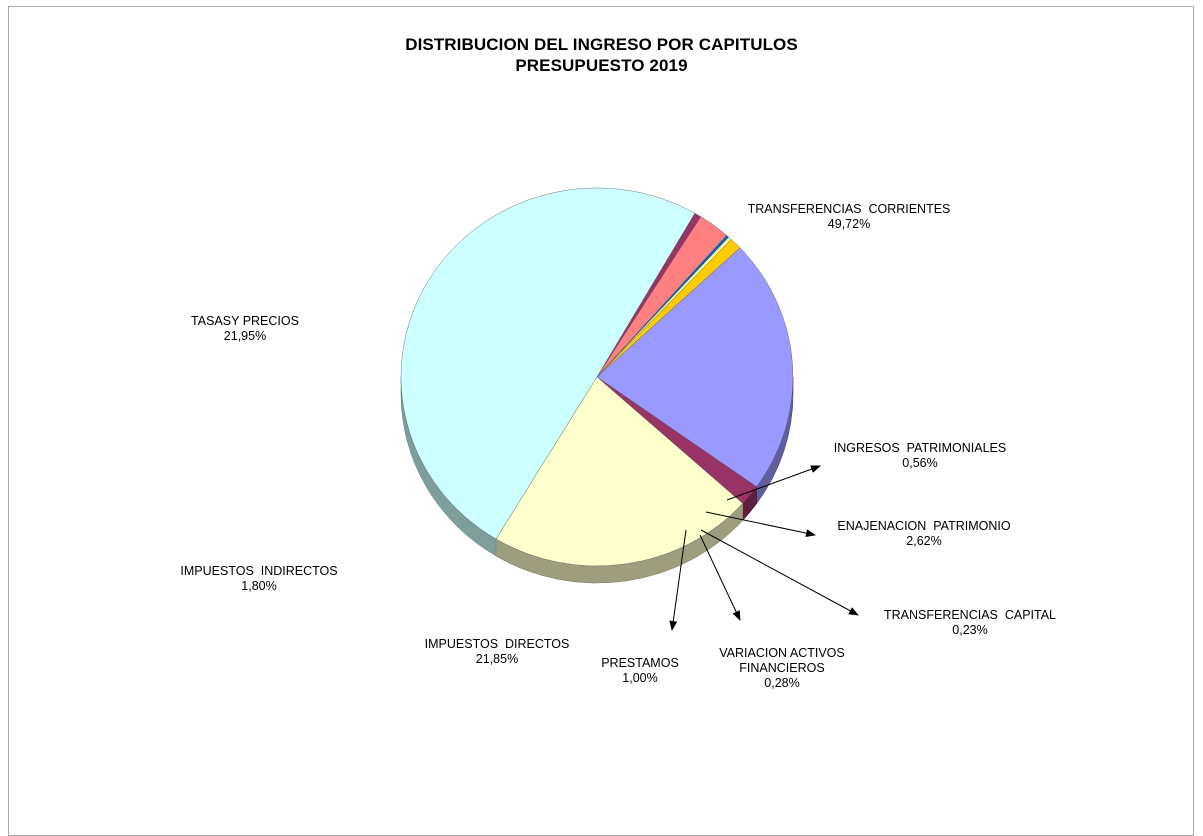 This screenshot has height=836, width=1203. What do you see at coordinates (849, 224) in the screenshot?
I see `value-label-transferencias-corrientes: 49,72%` at bounding box center [849, 224].